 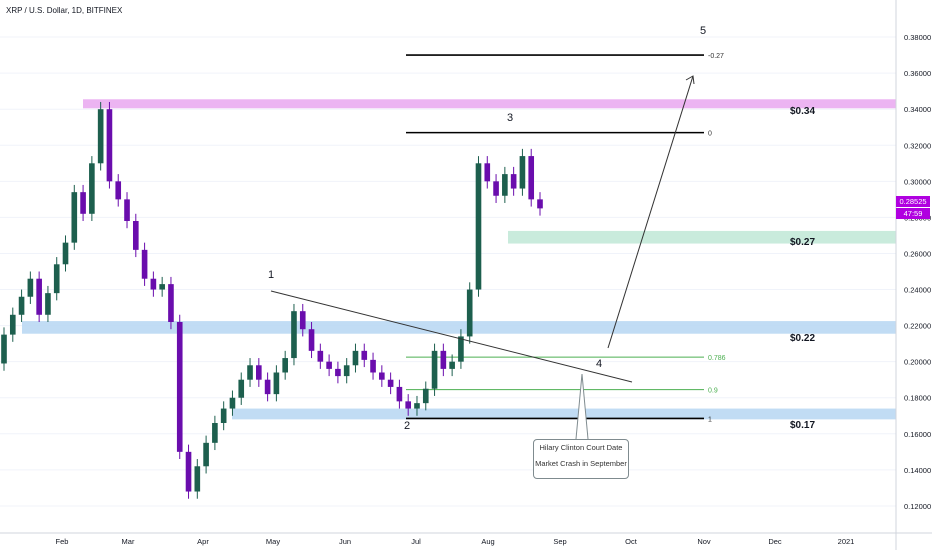 I want to click on price-tick-label: 0.12000, so click(x=917, y=506).